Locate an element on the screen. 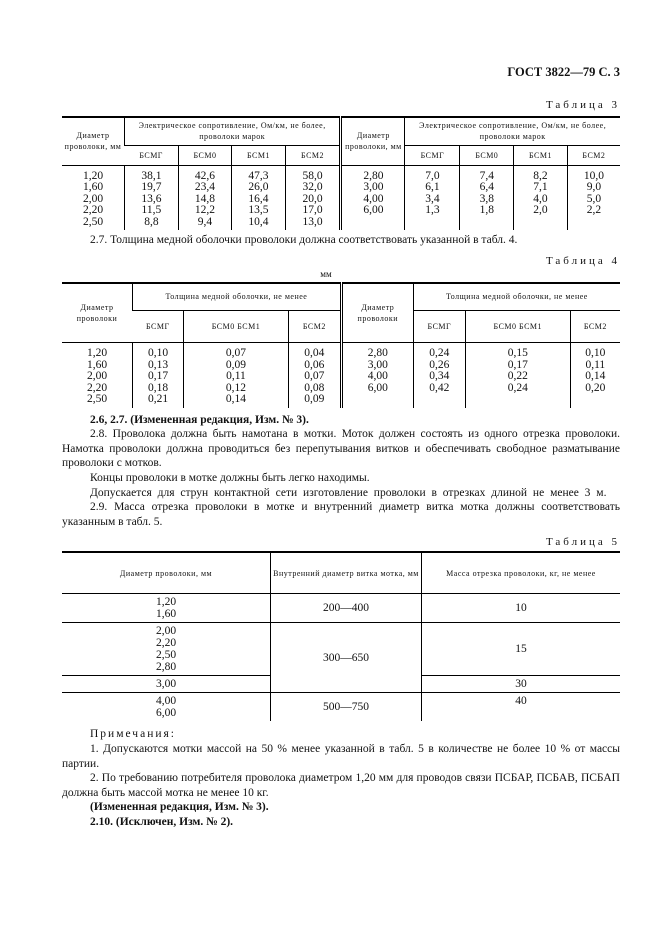  cell: 40 is located at coordinates (520, 707).